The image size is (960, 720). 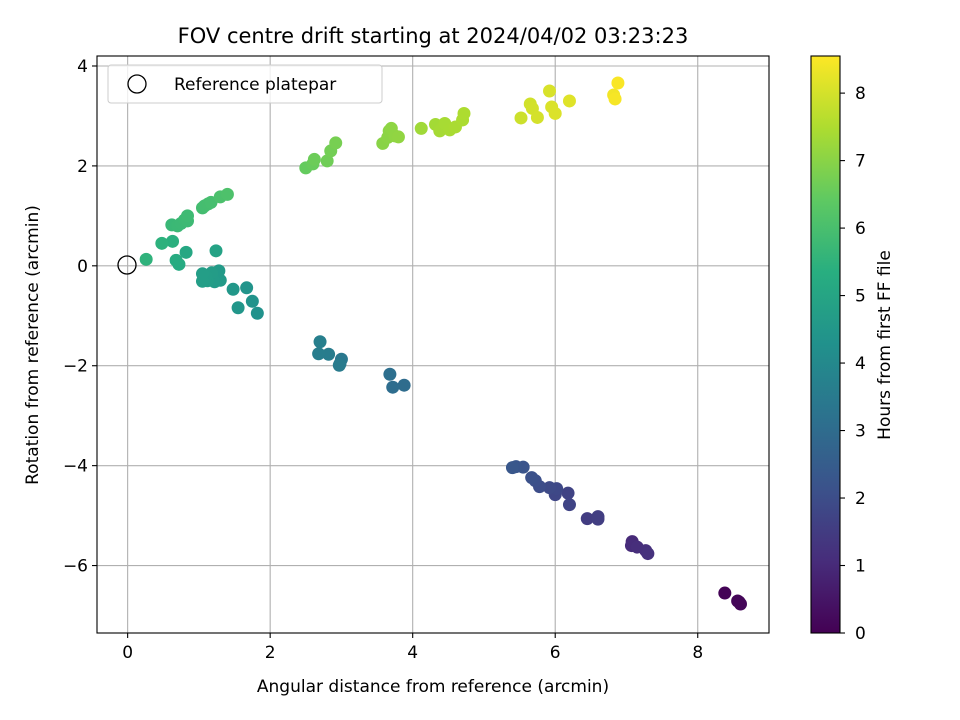 I want to click on y-tick-label: −6, so click(x=75, y=567).